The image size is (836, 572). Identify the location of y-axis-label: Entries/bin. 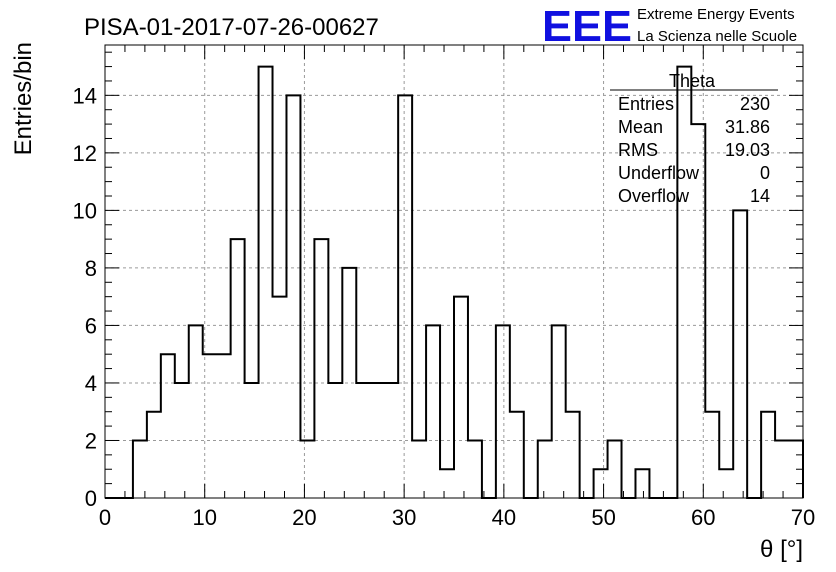
(23, 98).